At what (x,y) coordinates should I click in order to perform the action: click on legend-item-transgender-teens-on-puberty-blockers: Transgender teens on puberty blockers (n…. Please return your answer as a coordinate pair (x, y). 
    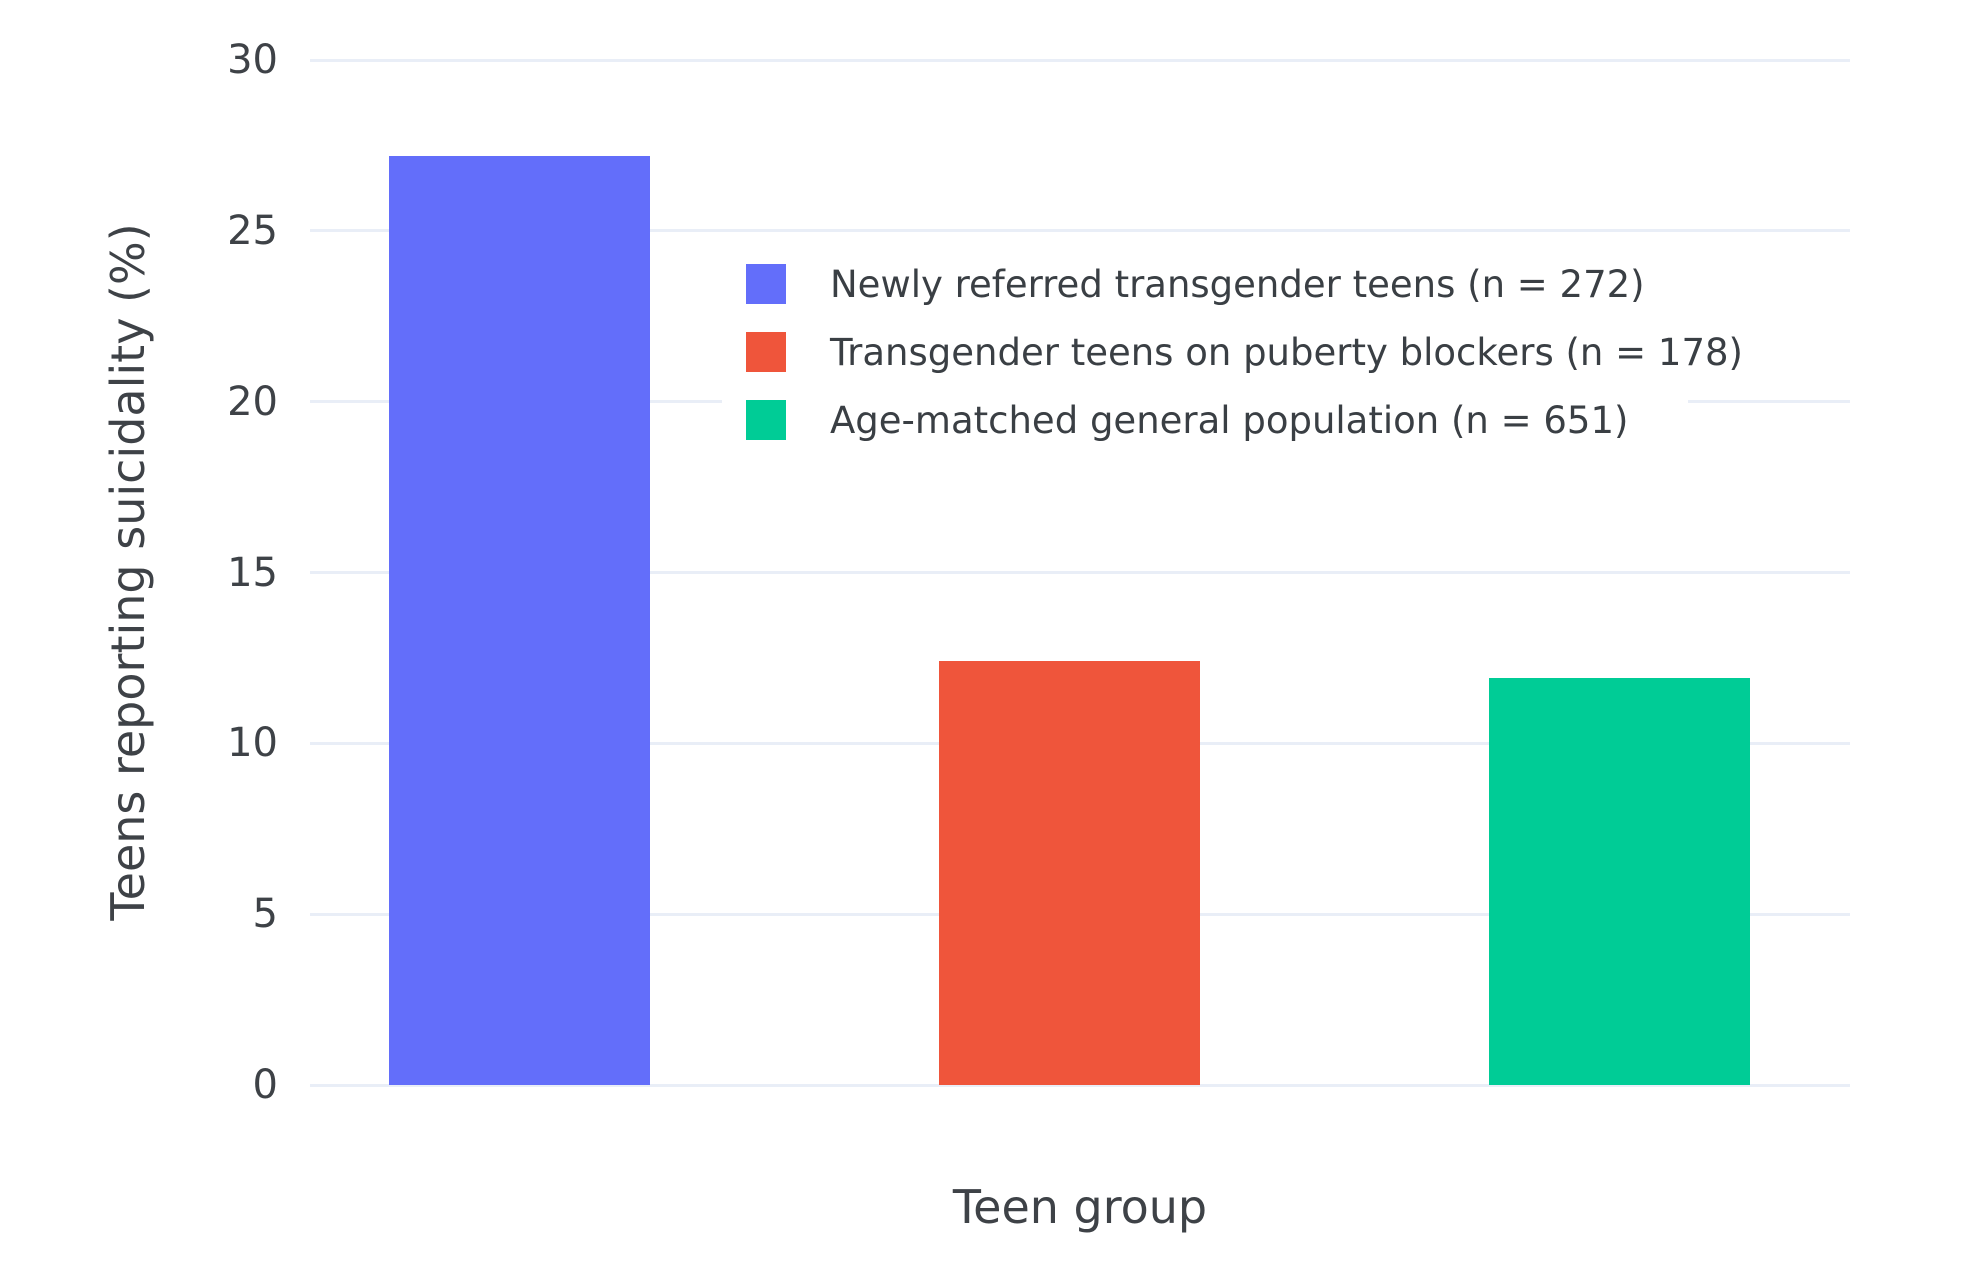
    Looking at the image, I should click on (1232, 352).